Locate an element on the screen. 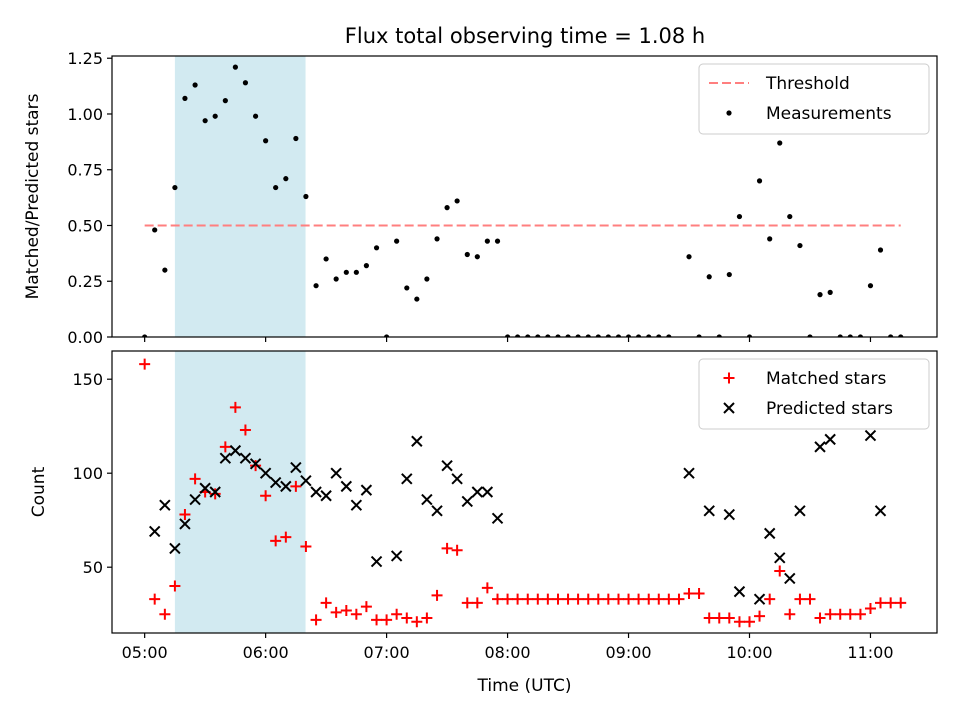  y-tick-label: 0.75 is located at coordinates (85, 170).